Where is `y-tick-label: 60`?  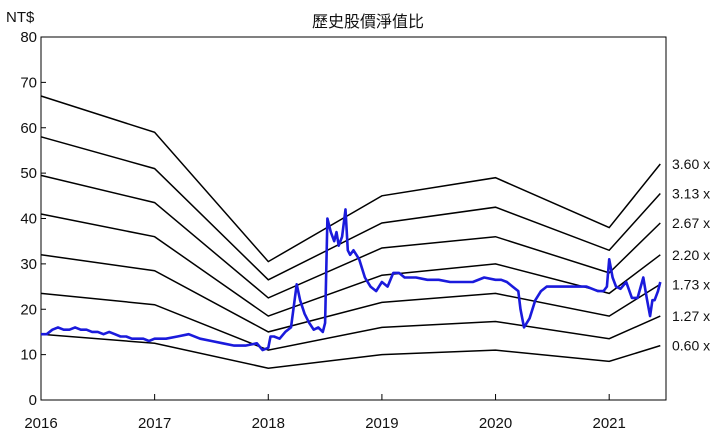 y-tick-label: 60 is located at coordinates (28, 128).